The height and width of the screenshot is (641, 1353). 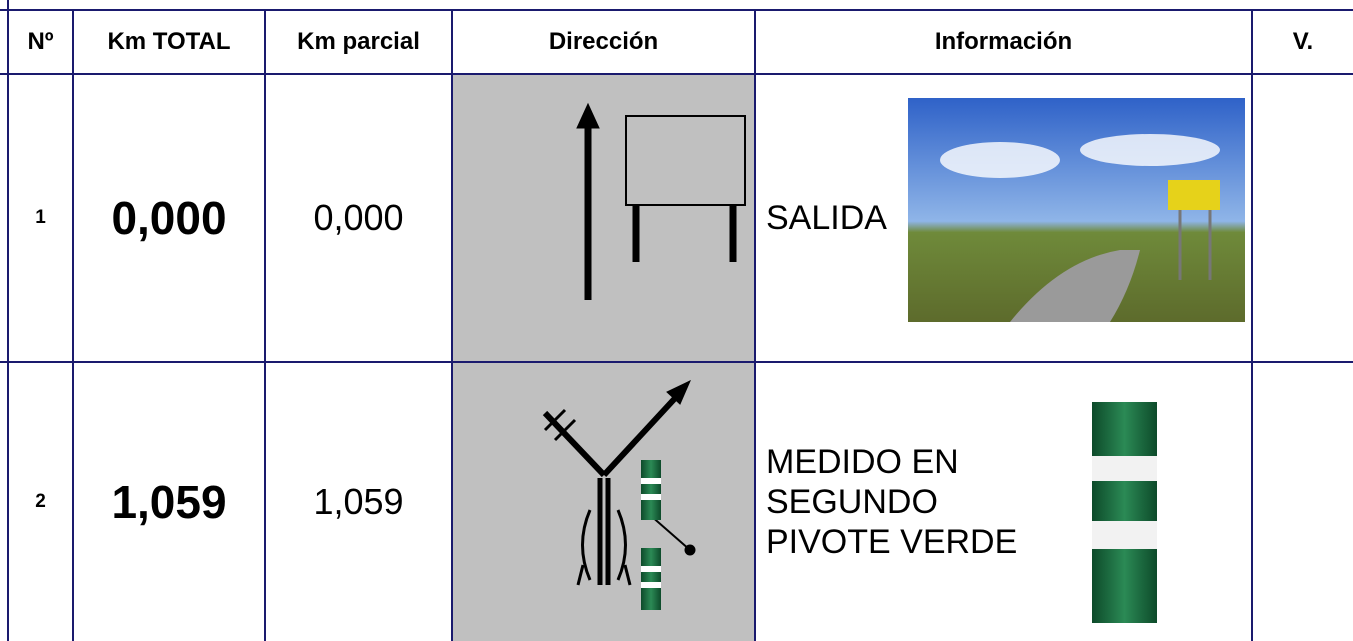 What do you see at coordinates (40, 41) in the screenshot?
I see `header-cell: Nº` at bounding box center [40, 41].